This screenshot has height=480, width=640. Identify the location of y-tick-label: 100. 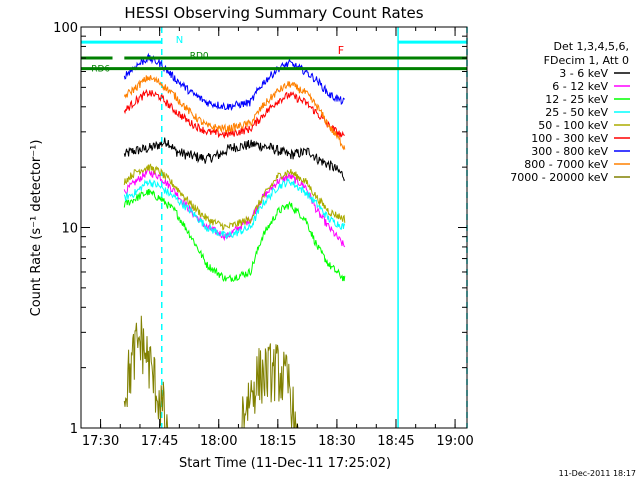
(65, 28).